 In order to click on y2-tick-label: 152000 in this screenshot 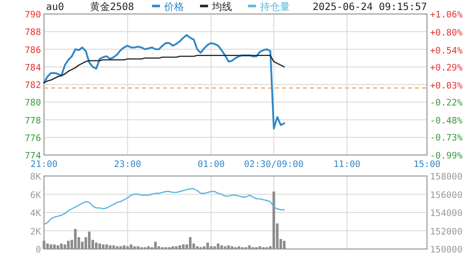, I will do `click(446, 232)`.